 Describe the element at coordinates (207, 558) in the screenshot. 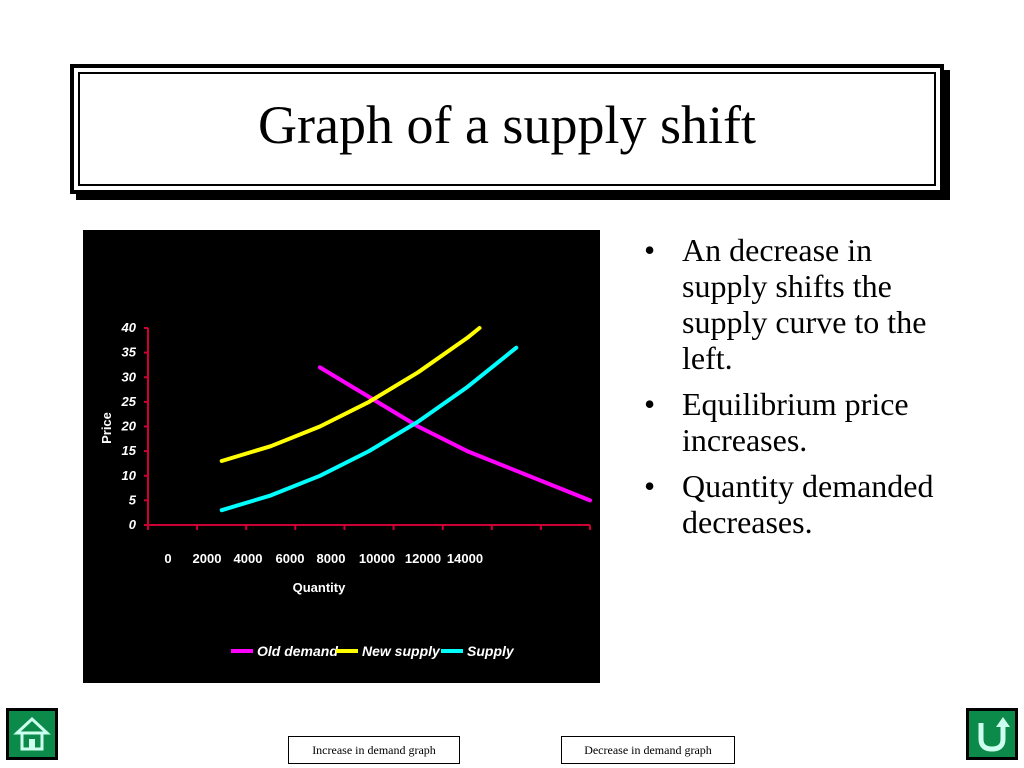

I see `x-tick-label: 2000` at that location.